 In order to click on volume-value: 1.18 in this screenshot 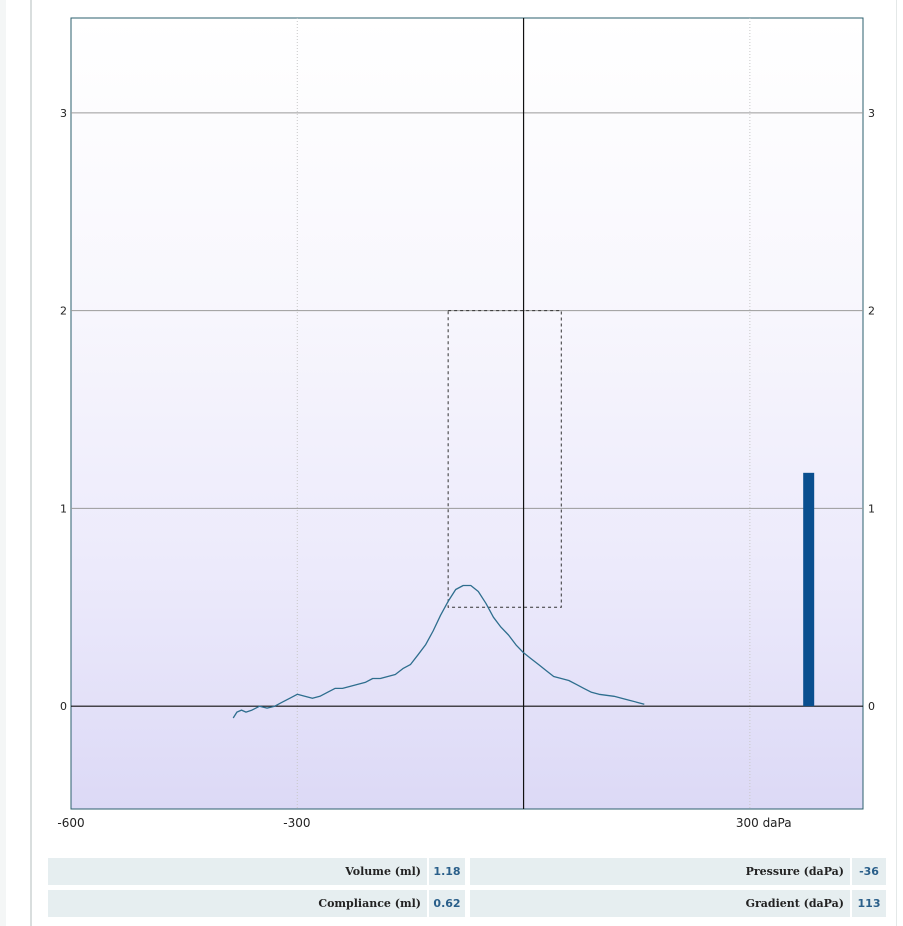, I will do `click(447, 871)`.